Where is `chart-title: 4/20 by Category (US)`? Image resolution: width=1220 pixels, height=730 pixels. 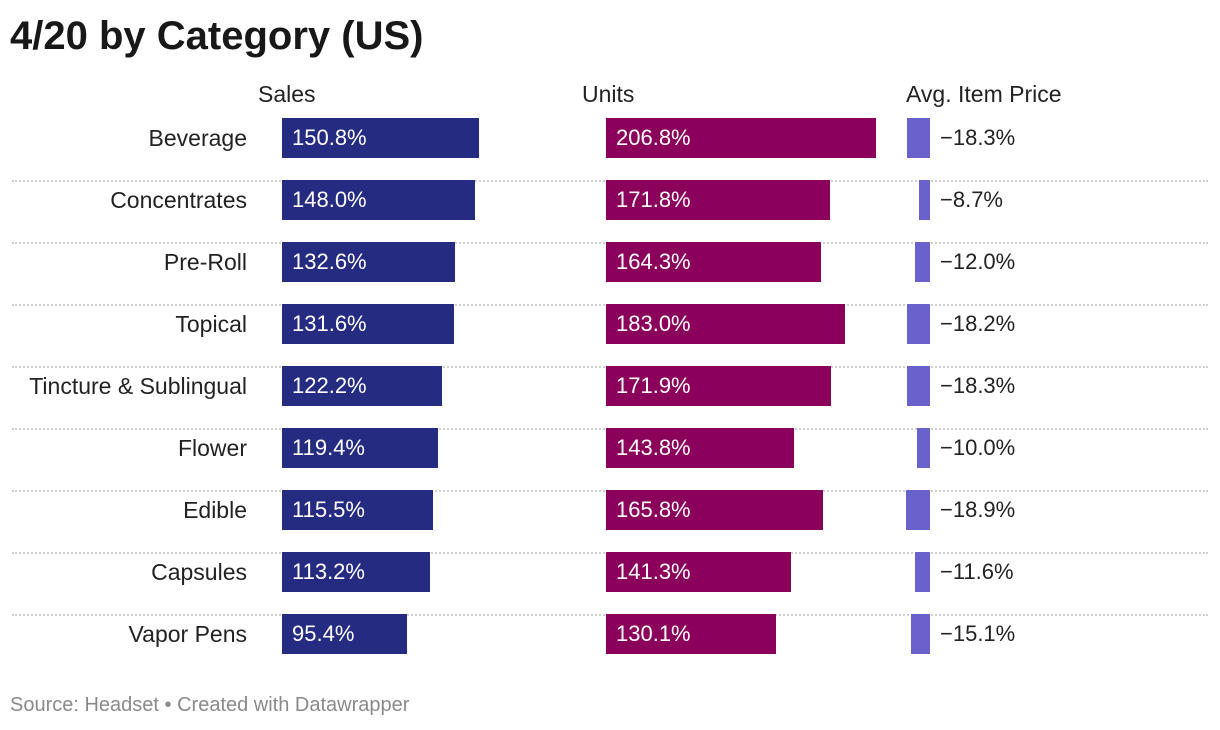
chart-title: 4/20 by Category (US) is located at coordinates (217, 36).